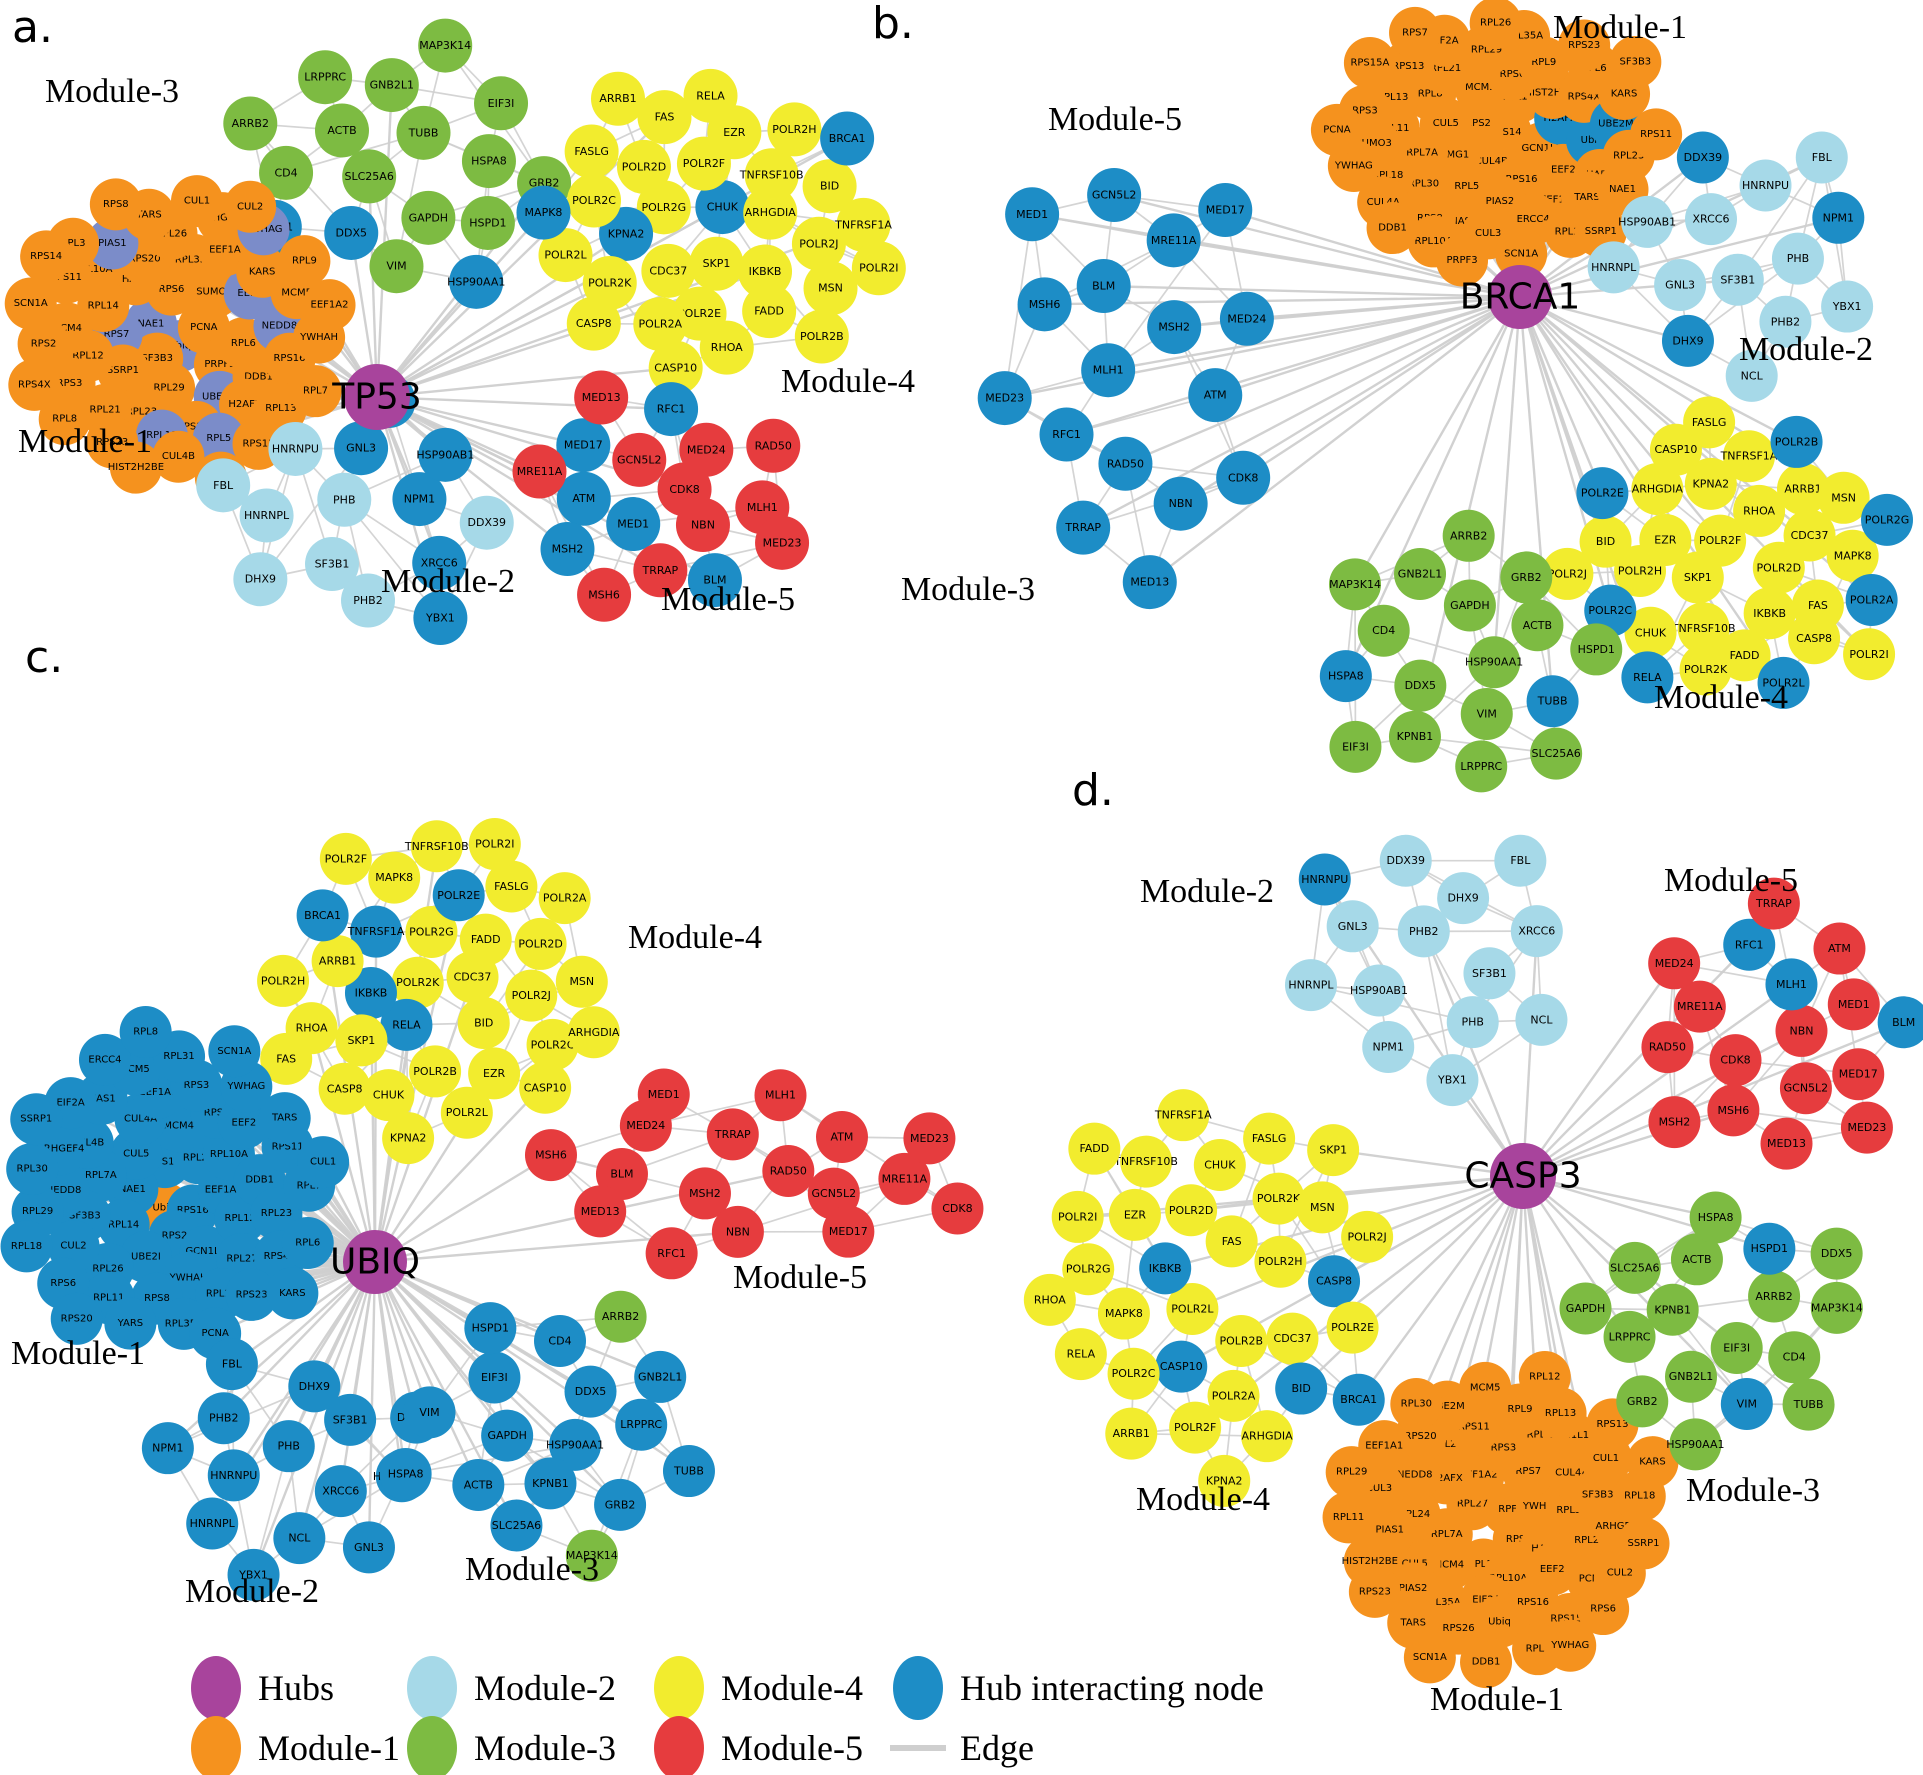 The image size is (1923, 1775). I want to click on node-CUL2: CUL2, so click(250, 206).